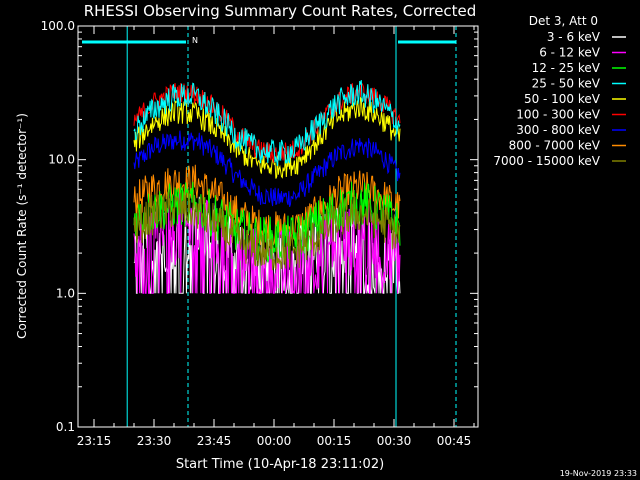 This screenshot has width=640, height=480. What do you see at coordinates (65, 427) in the screenshot?
I see `y-tick-label-1: 0.1` at bounding box center [65, 427].